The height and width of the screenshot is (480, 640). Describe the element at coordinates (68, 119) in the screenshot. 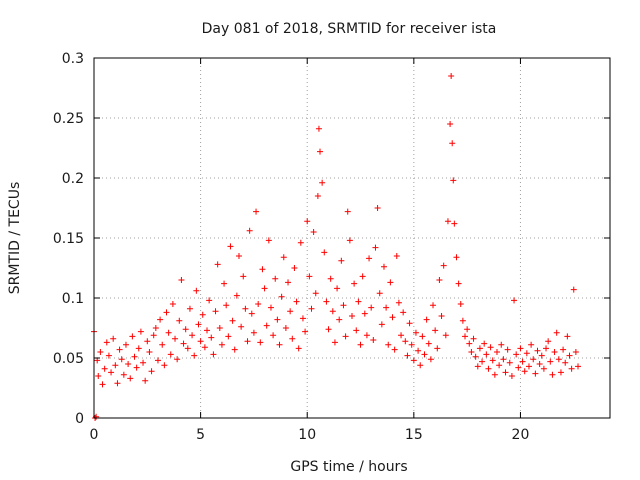

I see `y-tick-label: 0.25` at that location.